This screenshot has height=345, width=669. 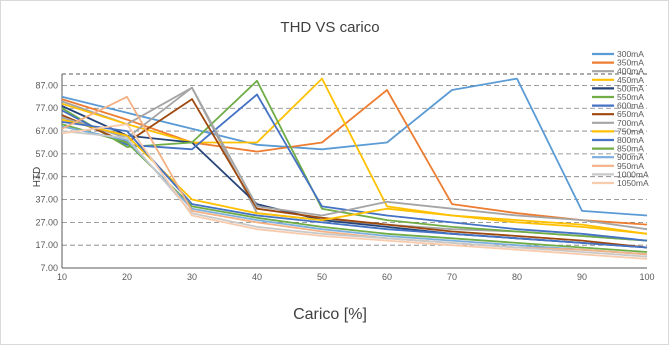 What do you see at coordinates (46, 200) in the screenshot?
I see `y-tick-label: 37.00` at bounding box center [46, 200].